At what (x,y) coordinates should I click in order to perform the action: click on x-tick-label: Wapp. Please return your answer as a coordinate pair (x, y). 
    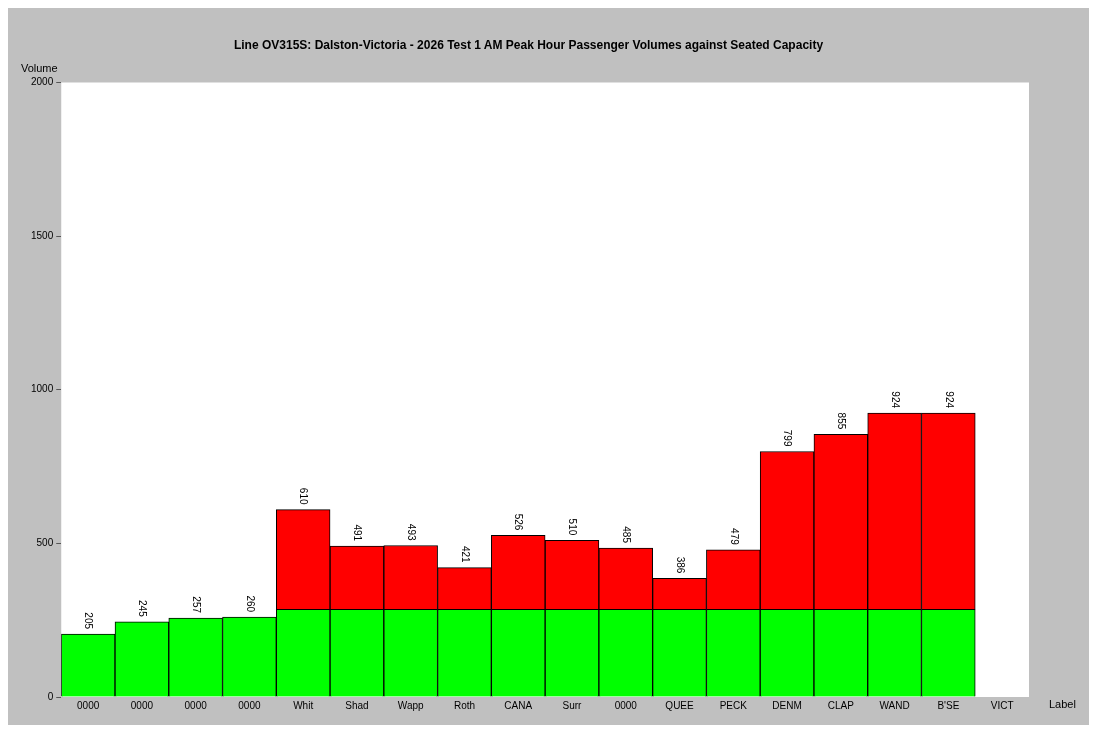
    Looking at the image, I should click on (411, 705).